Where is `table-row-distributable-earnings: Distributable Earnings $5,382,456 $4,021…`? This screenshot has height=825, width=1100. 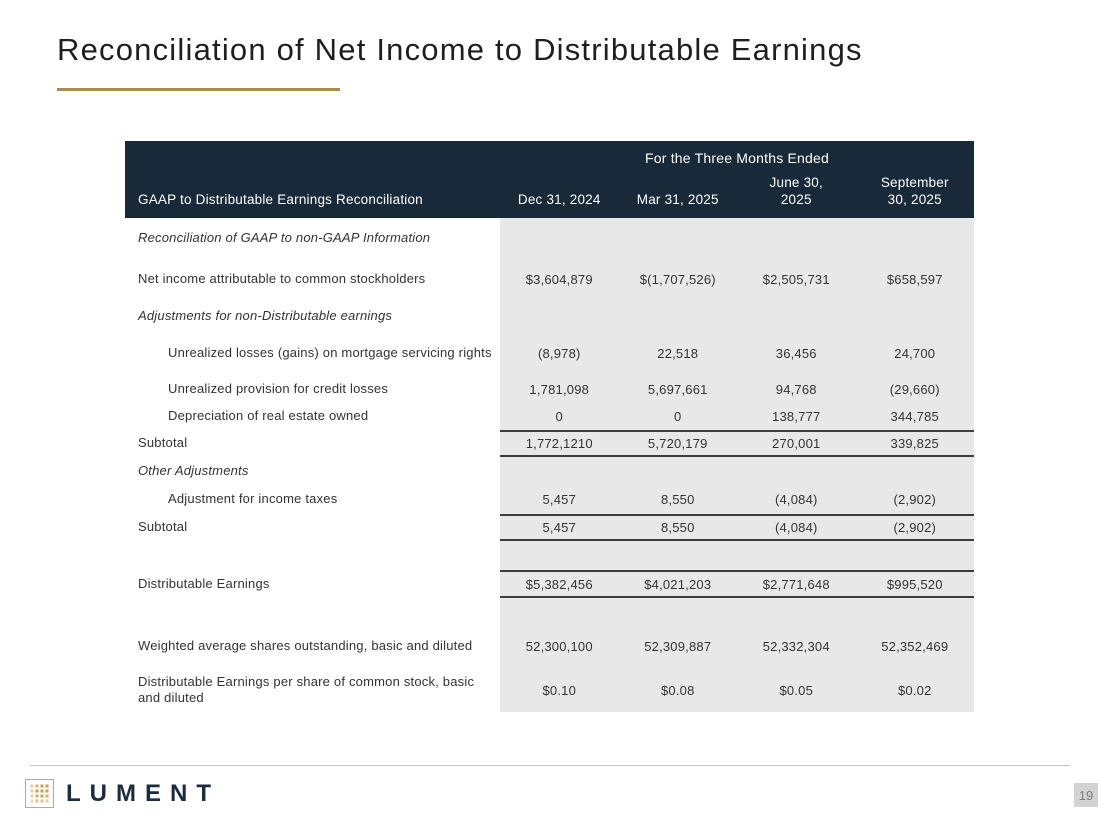
table-row-distributable-earnings: Distributable Earnings $5,382,456 $4,021… is located at coordinates (549, 584).